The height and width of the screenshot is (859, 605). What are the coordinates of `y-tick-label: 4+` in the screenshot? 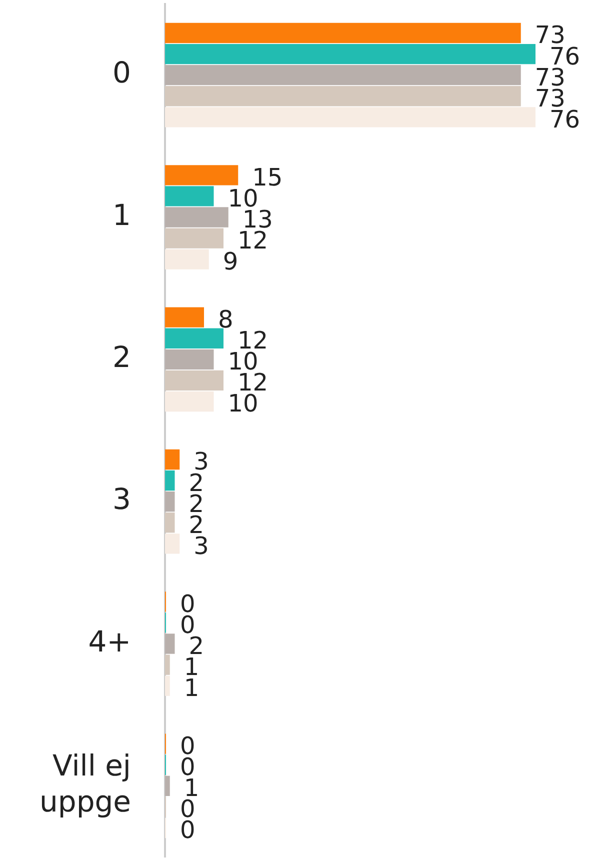 It's located at (109, 641).